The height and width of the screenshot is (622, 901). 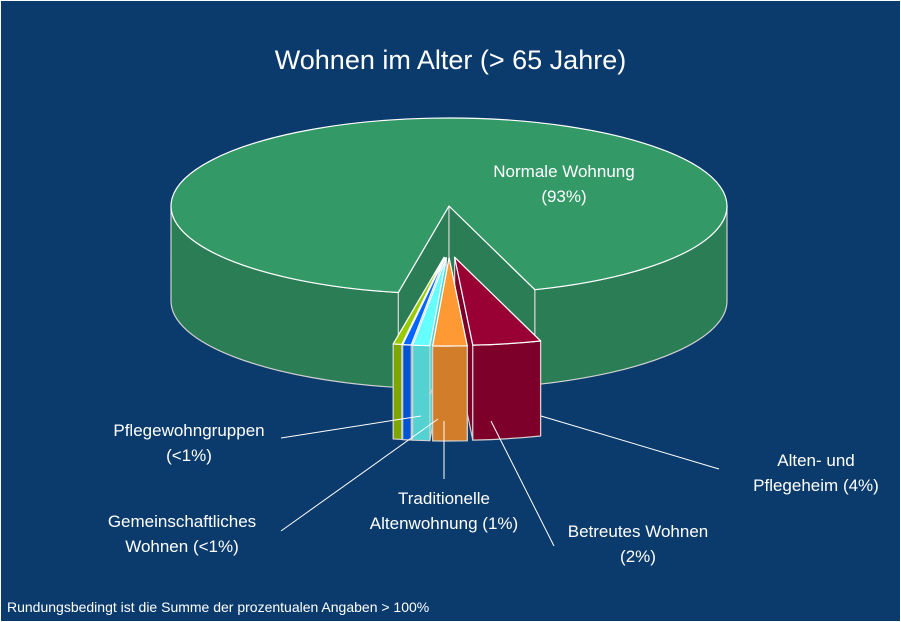 I want to click on value-label: (1%), so click(x=500, y=523).